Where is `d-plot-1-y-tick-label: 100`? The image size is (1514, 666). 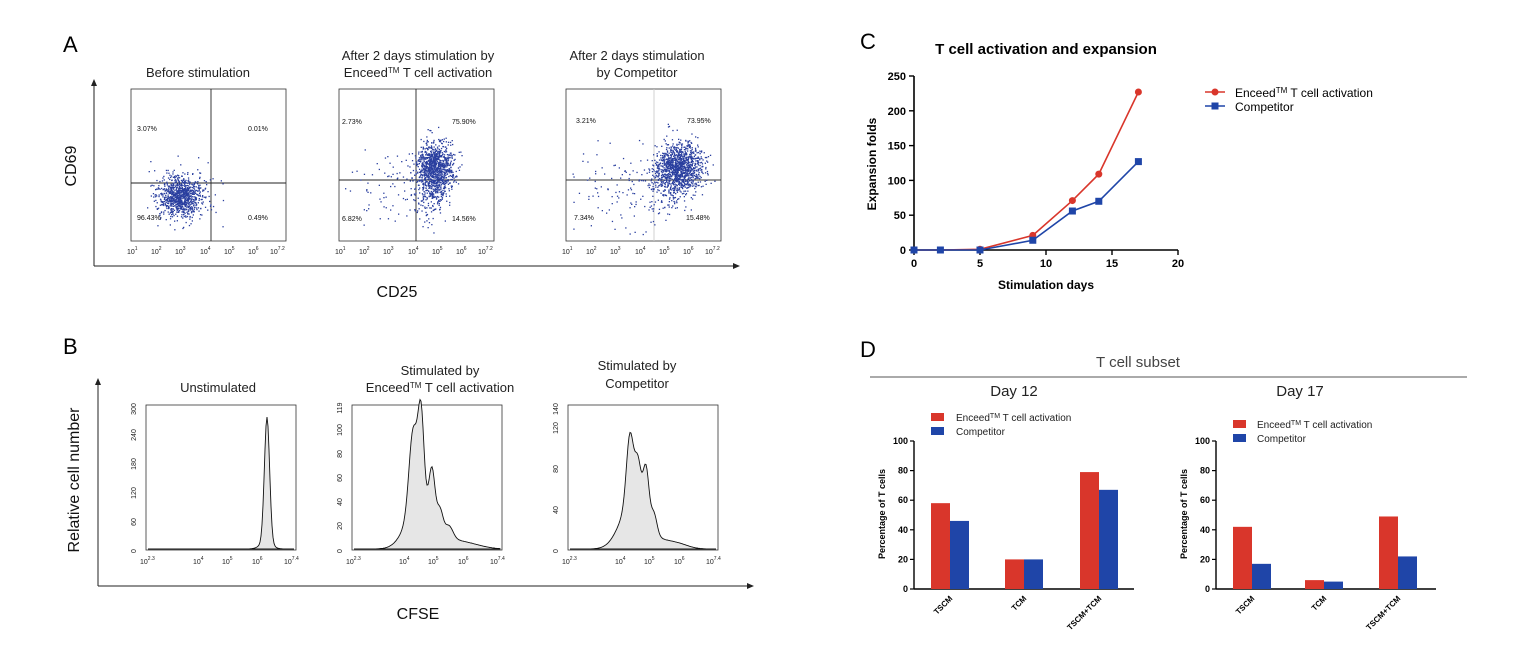
d-plot-1-y-tick-label: 100 is located at coordinates (900, 441).